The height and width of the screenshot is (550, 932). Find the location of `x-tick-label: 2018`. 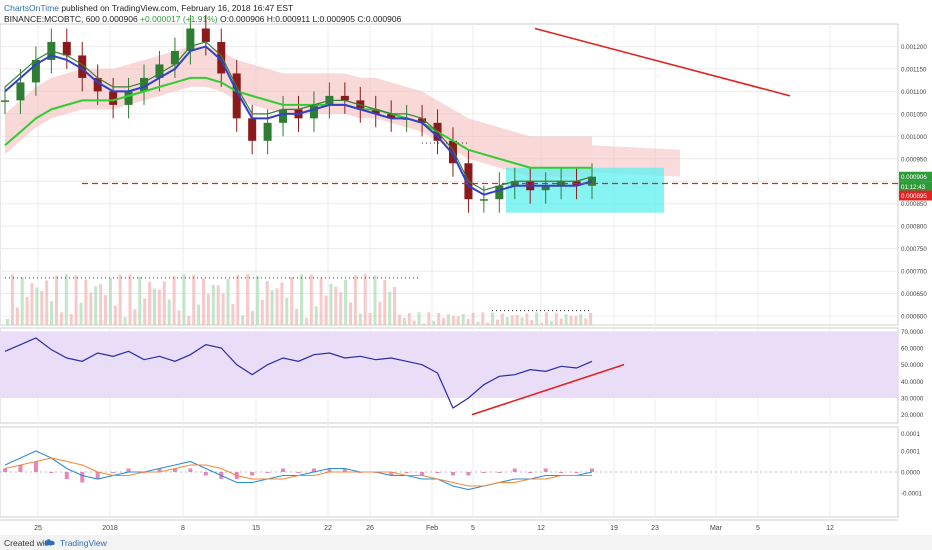

x-tick-label: 2018 is located at coordinates (110, 528).